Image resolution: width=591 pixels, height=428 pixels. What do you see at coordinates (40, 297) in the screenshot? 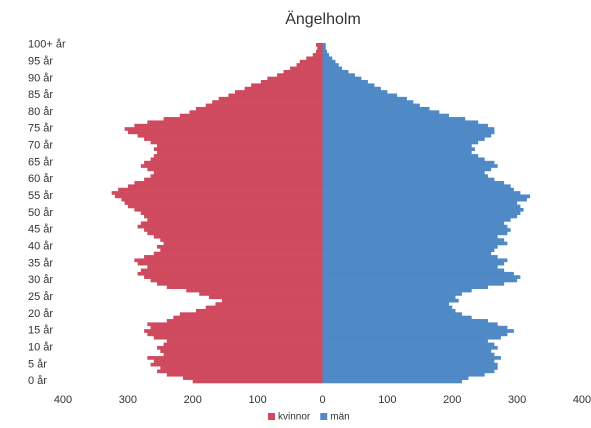
I see `y-tick-label: 25 år` at bounding box center [40, 297].